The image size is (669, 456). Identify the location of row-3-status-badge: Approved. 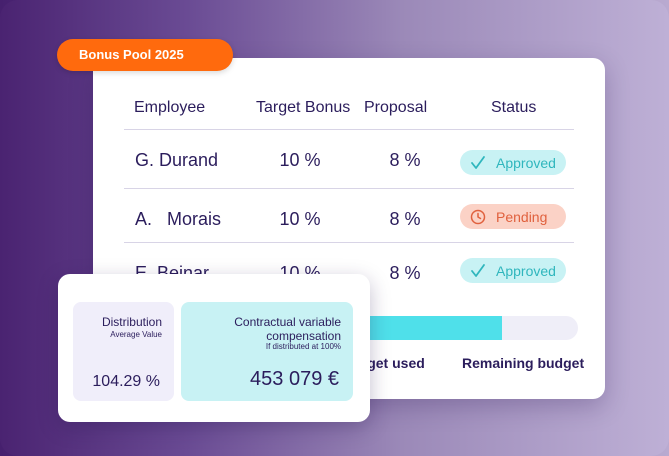
(513, 270).